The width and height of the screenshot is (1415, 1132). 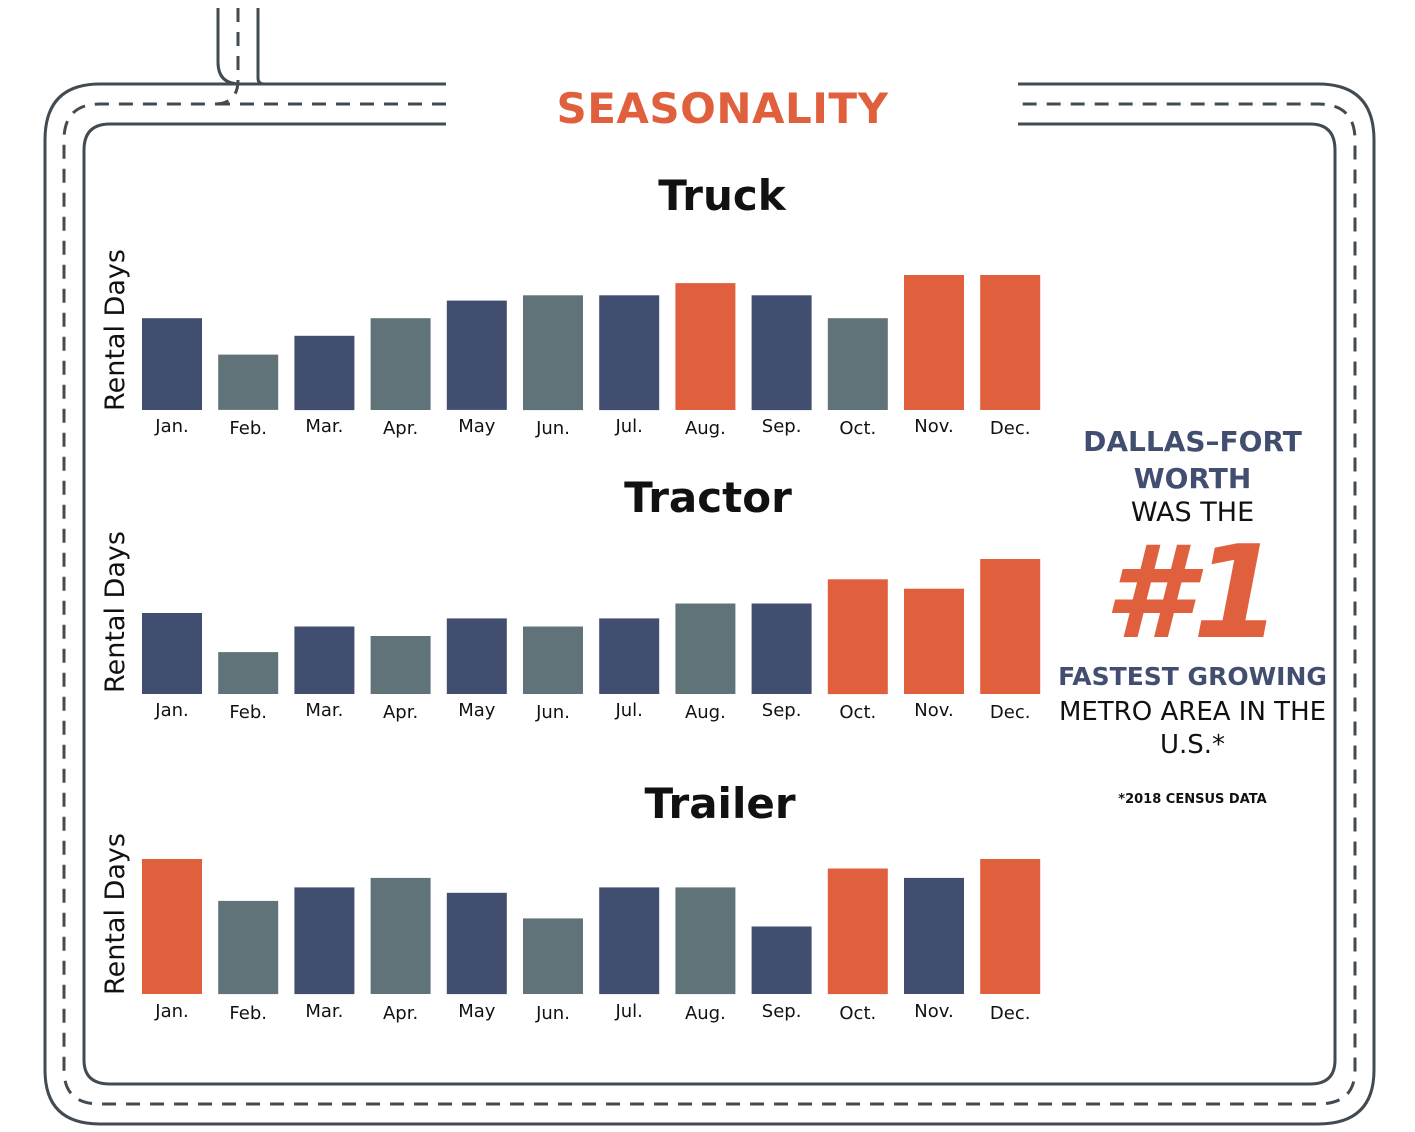 What do you see at coordinates (1192, 512) in the screenshot?
I see `callout-was-the: WAS THE` at bounding box center [1192, 512].